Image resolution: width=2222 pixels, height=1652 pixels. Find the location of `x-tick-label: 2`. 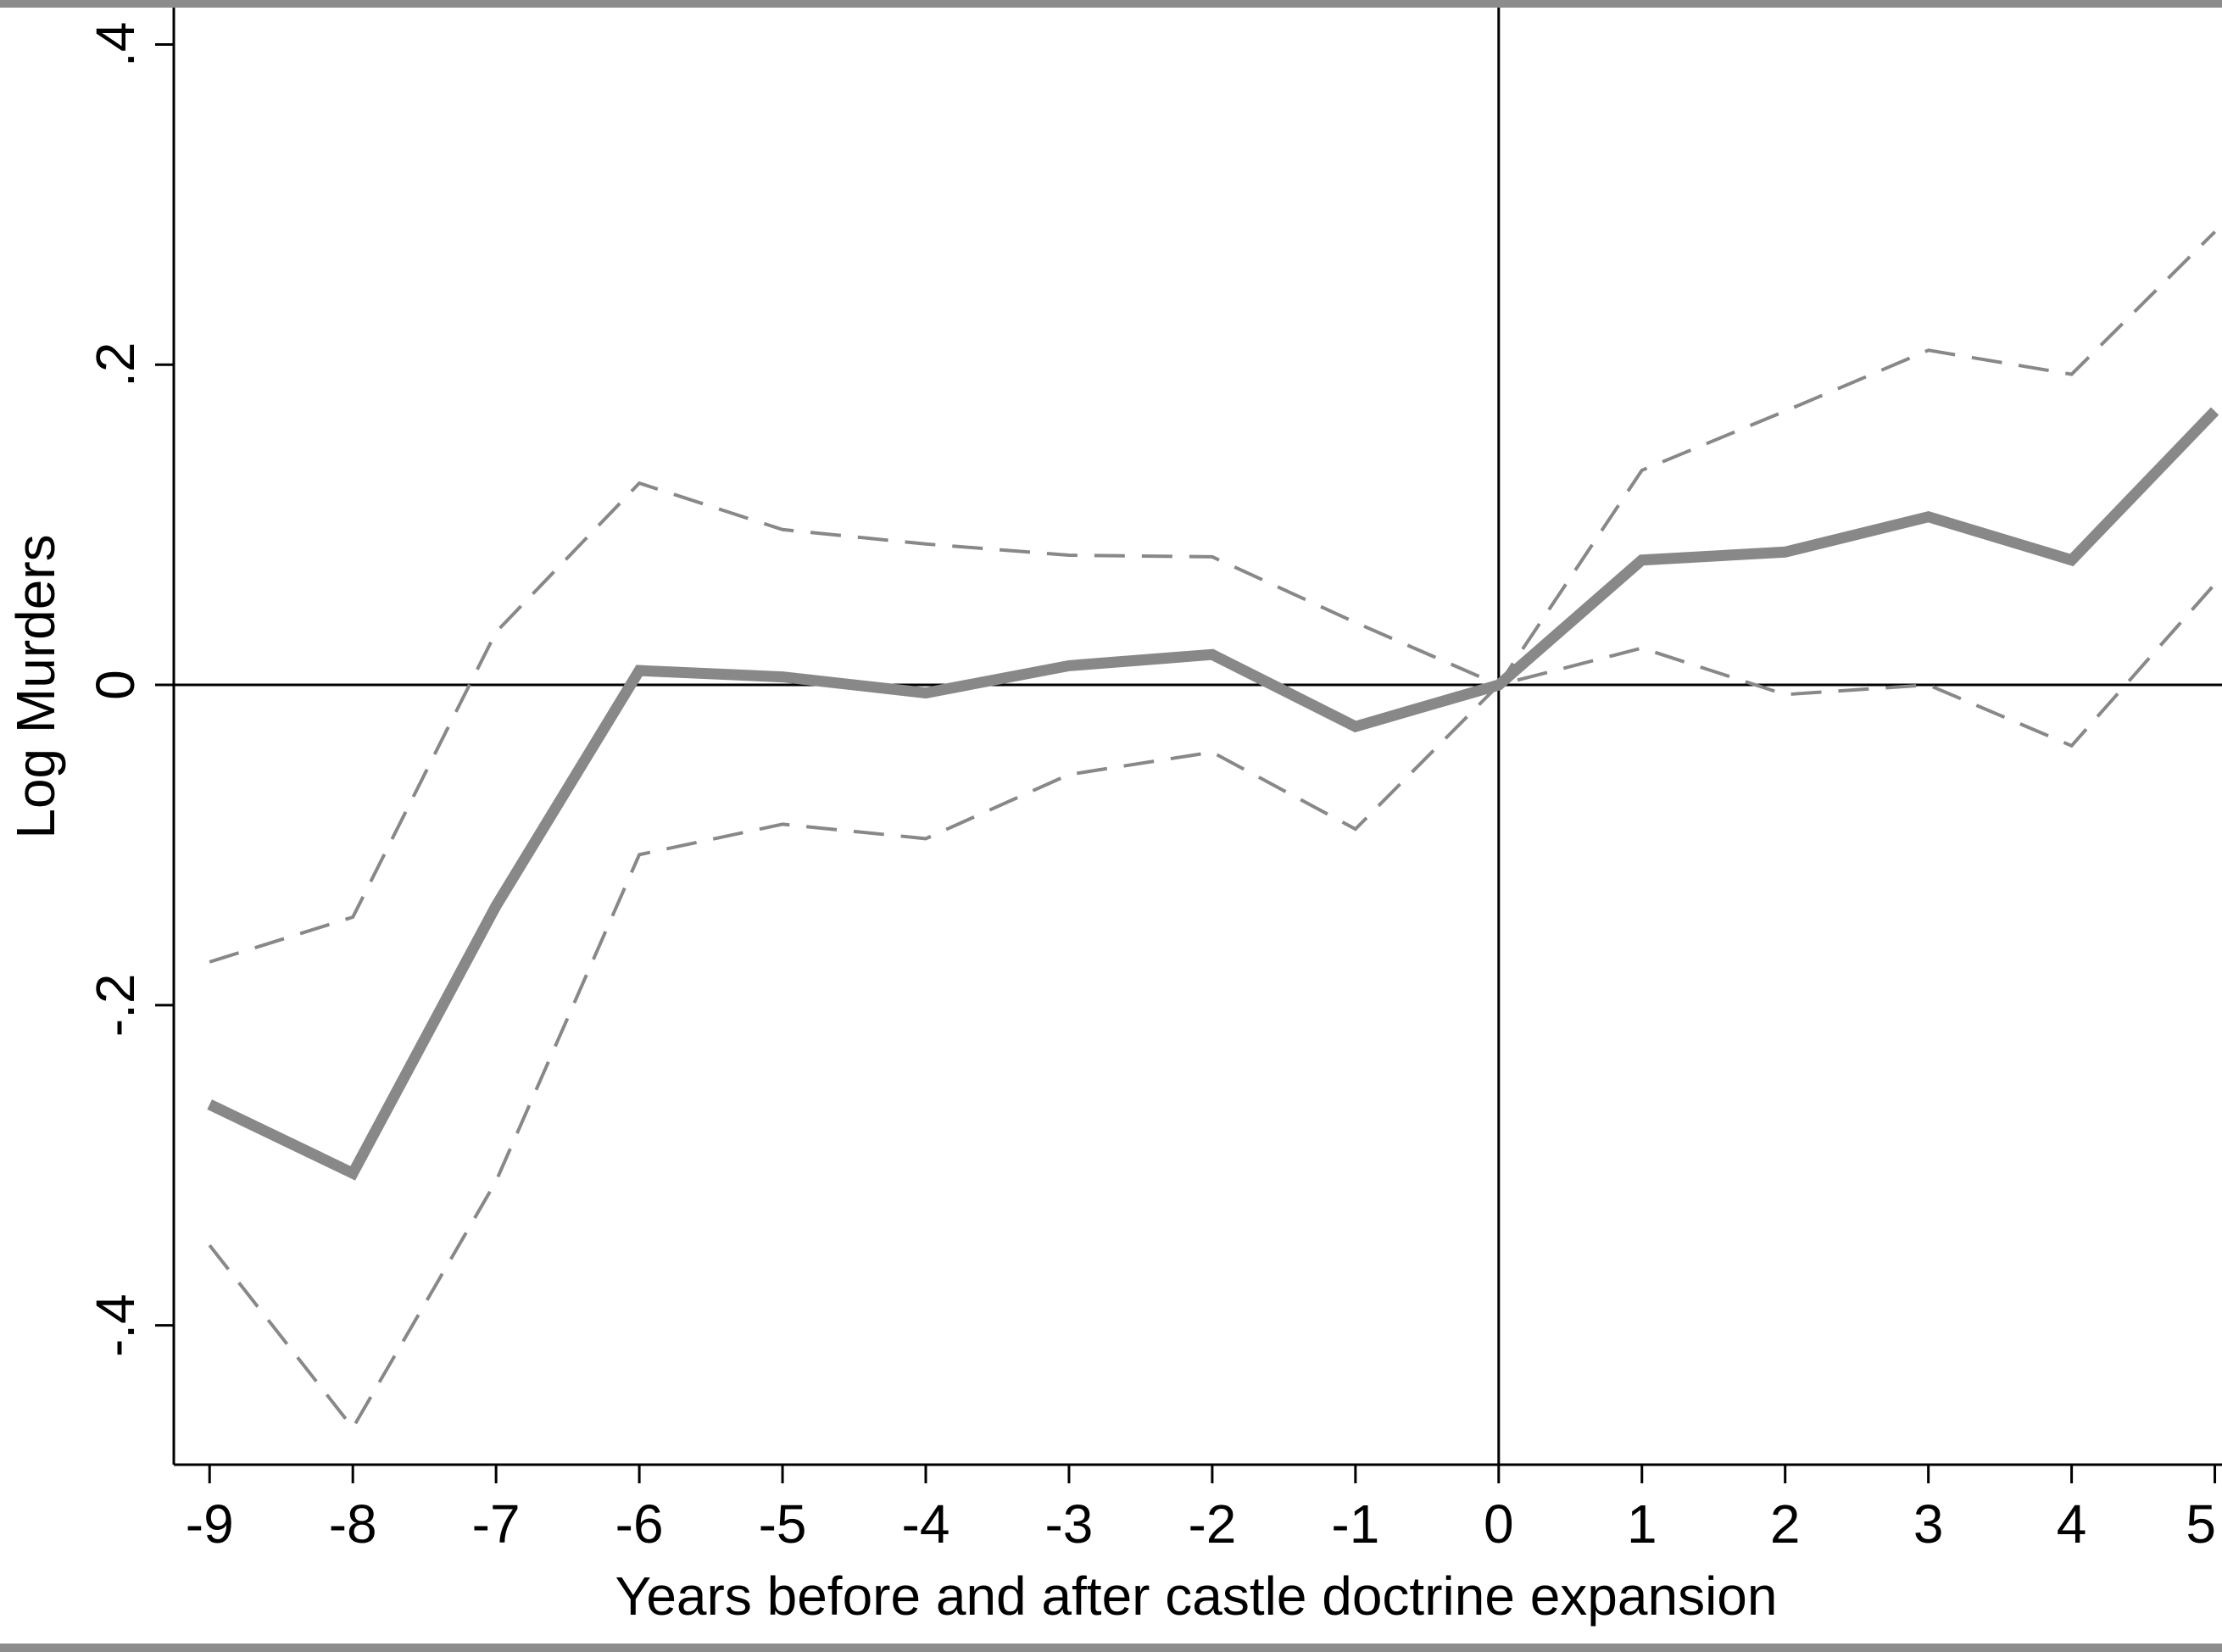

x-tick-label: 2 is located at coordinates (1785, 1524).